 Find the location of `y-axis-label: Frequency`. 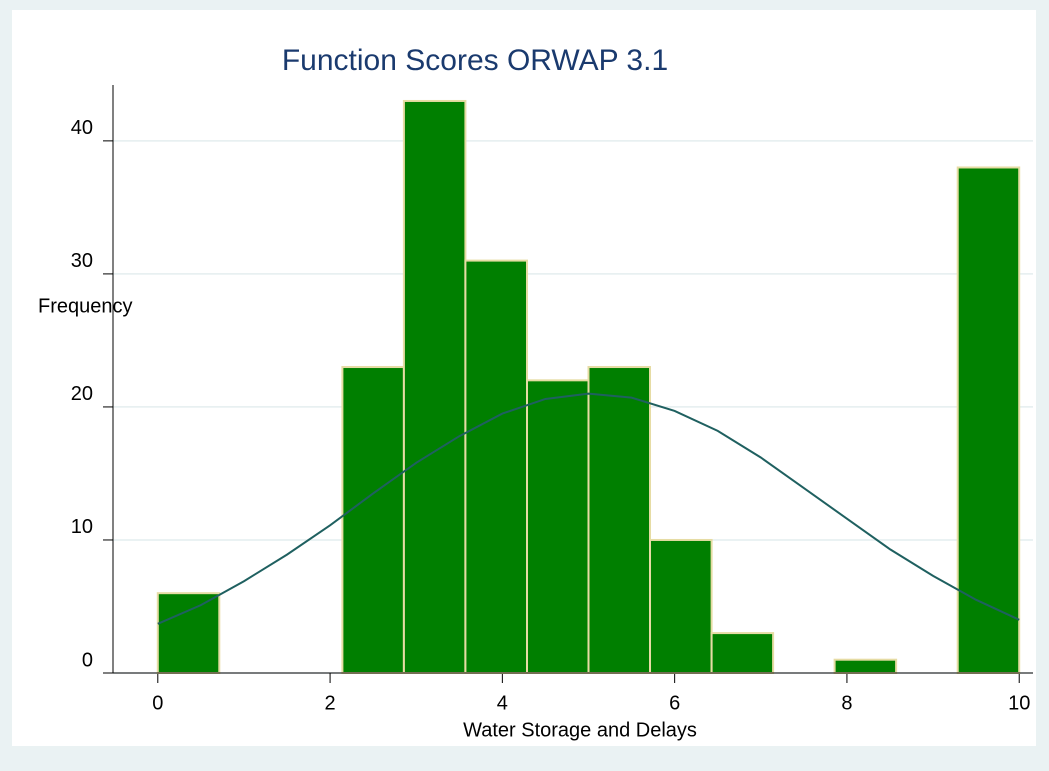

y-axis-label: Frequency is located at coordinates (85, 306).